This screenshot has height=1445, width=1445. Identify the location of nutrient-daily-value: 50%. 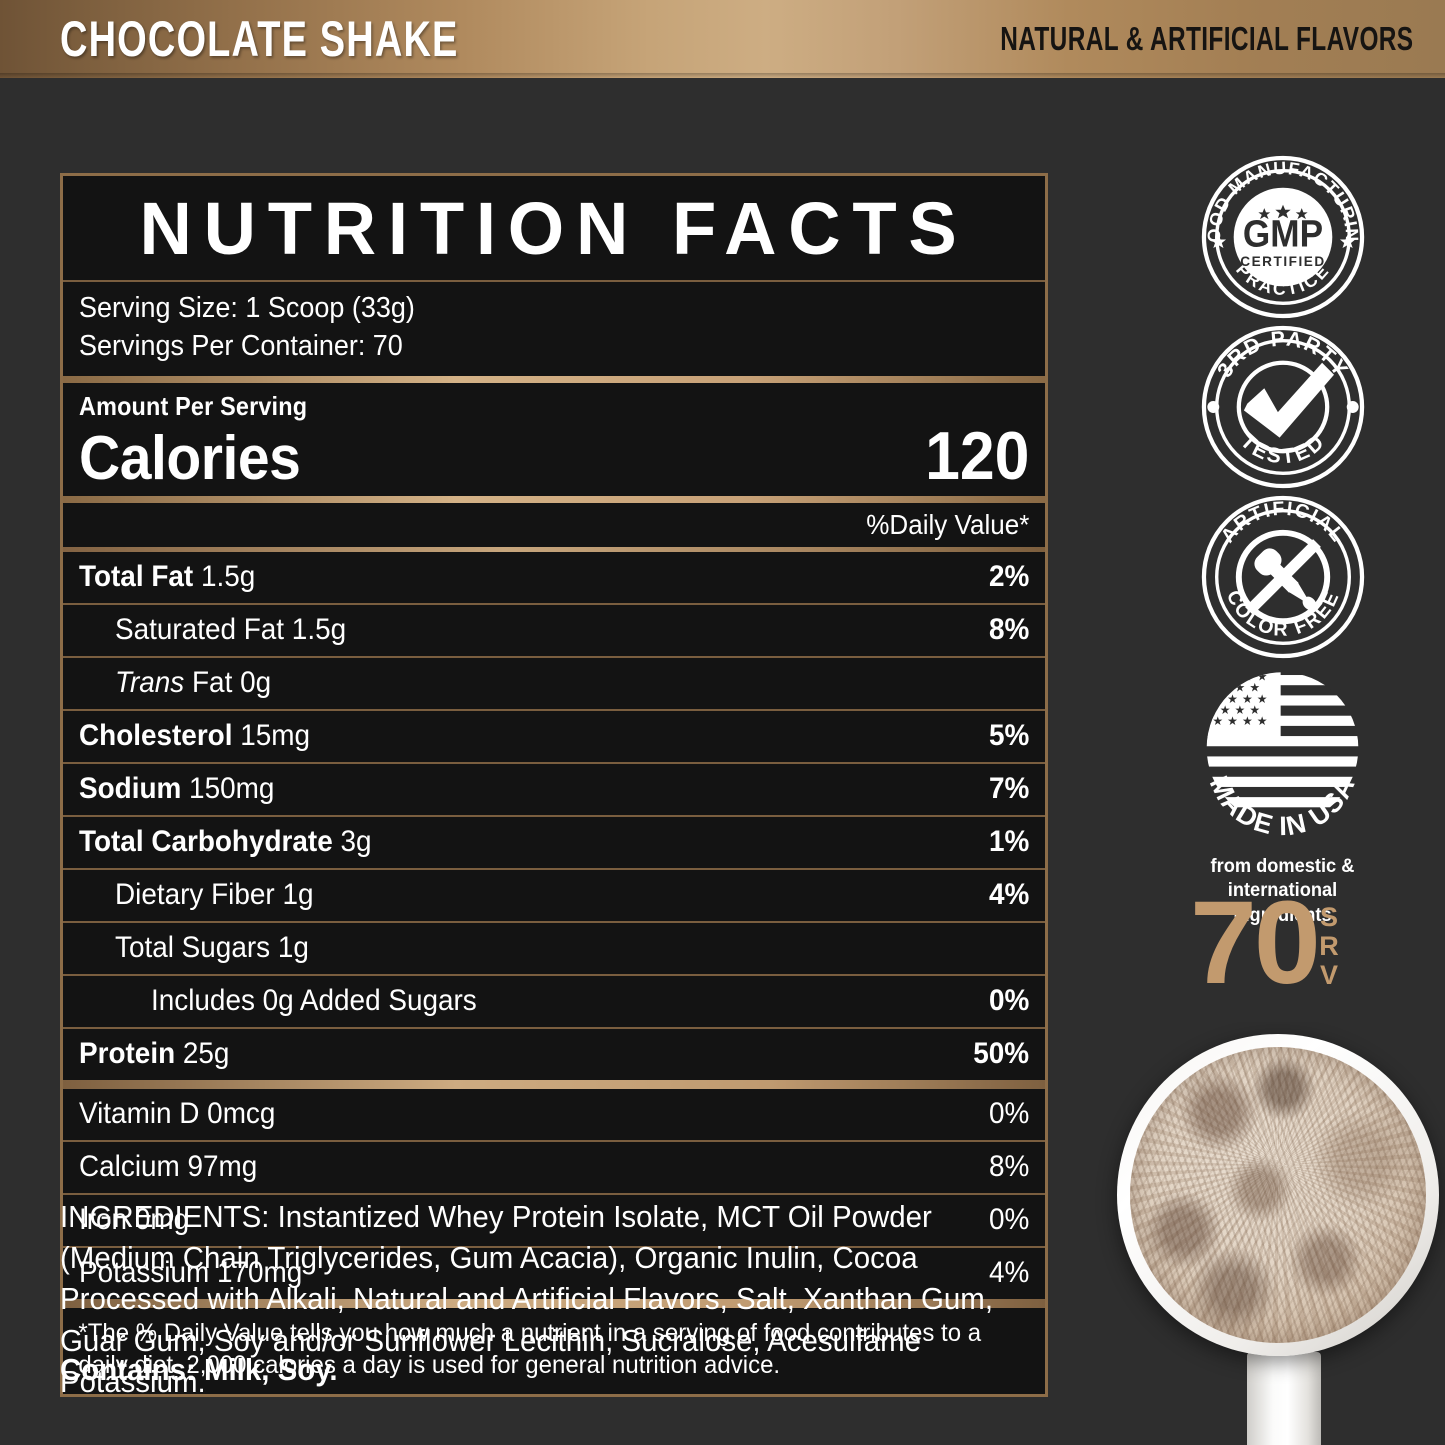
(1001, 1053).